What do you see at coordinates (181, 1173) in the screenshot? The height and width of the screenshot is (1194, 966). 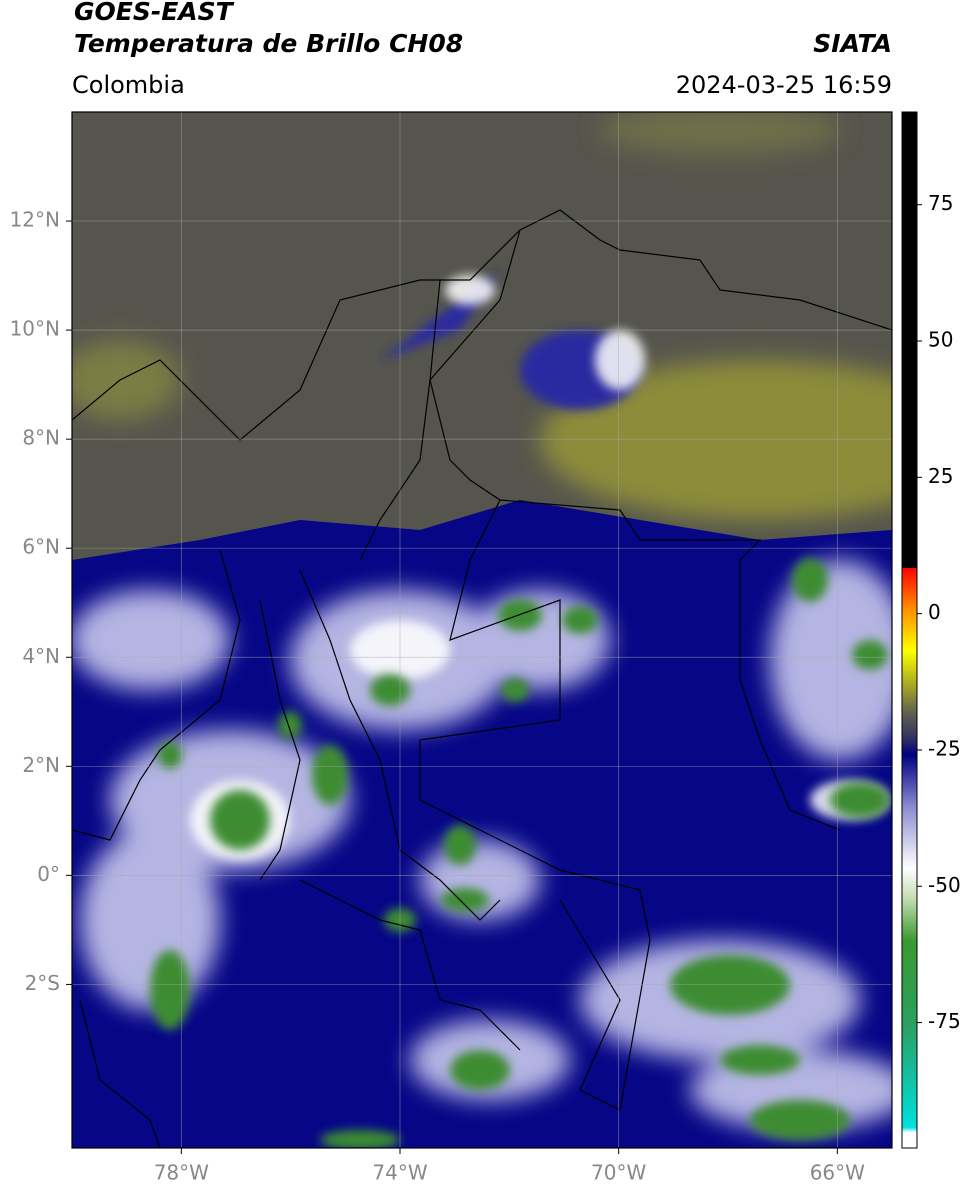 I see `lon-tick-label: 78°W` at bounding box center [181, 1173].